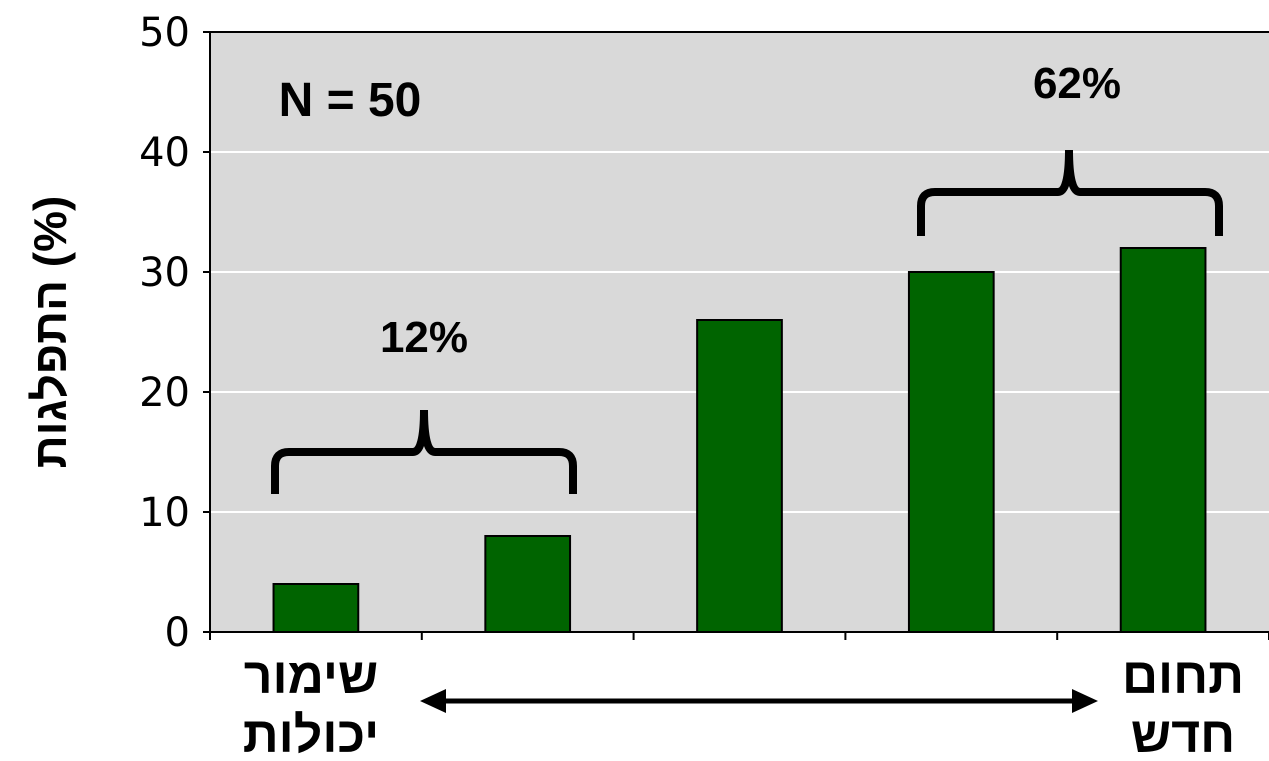 Image resolution: width=1269 pixels, height=761 pixels. I want to click on y-tick-label: 0, so click(177, 633).